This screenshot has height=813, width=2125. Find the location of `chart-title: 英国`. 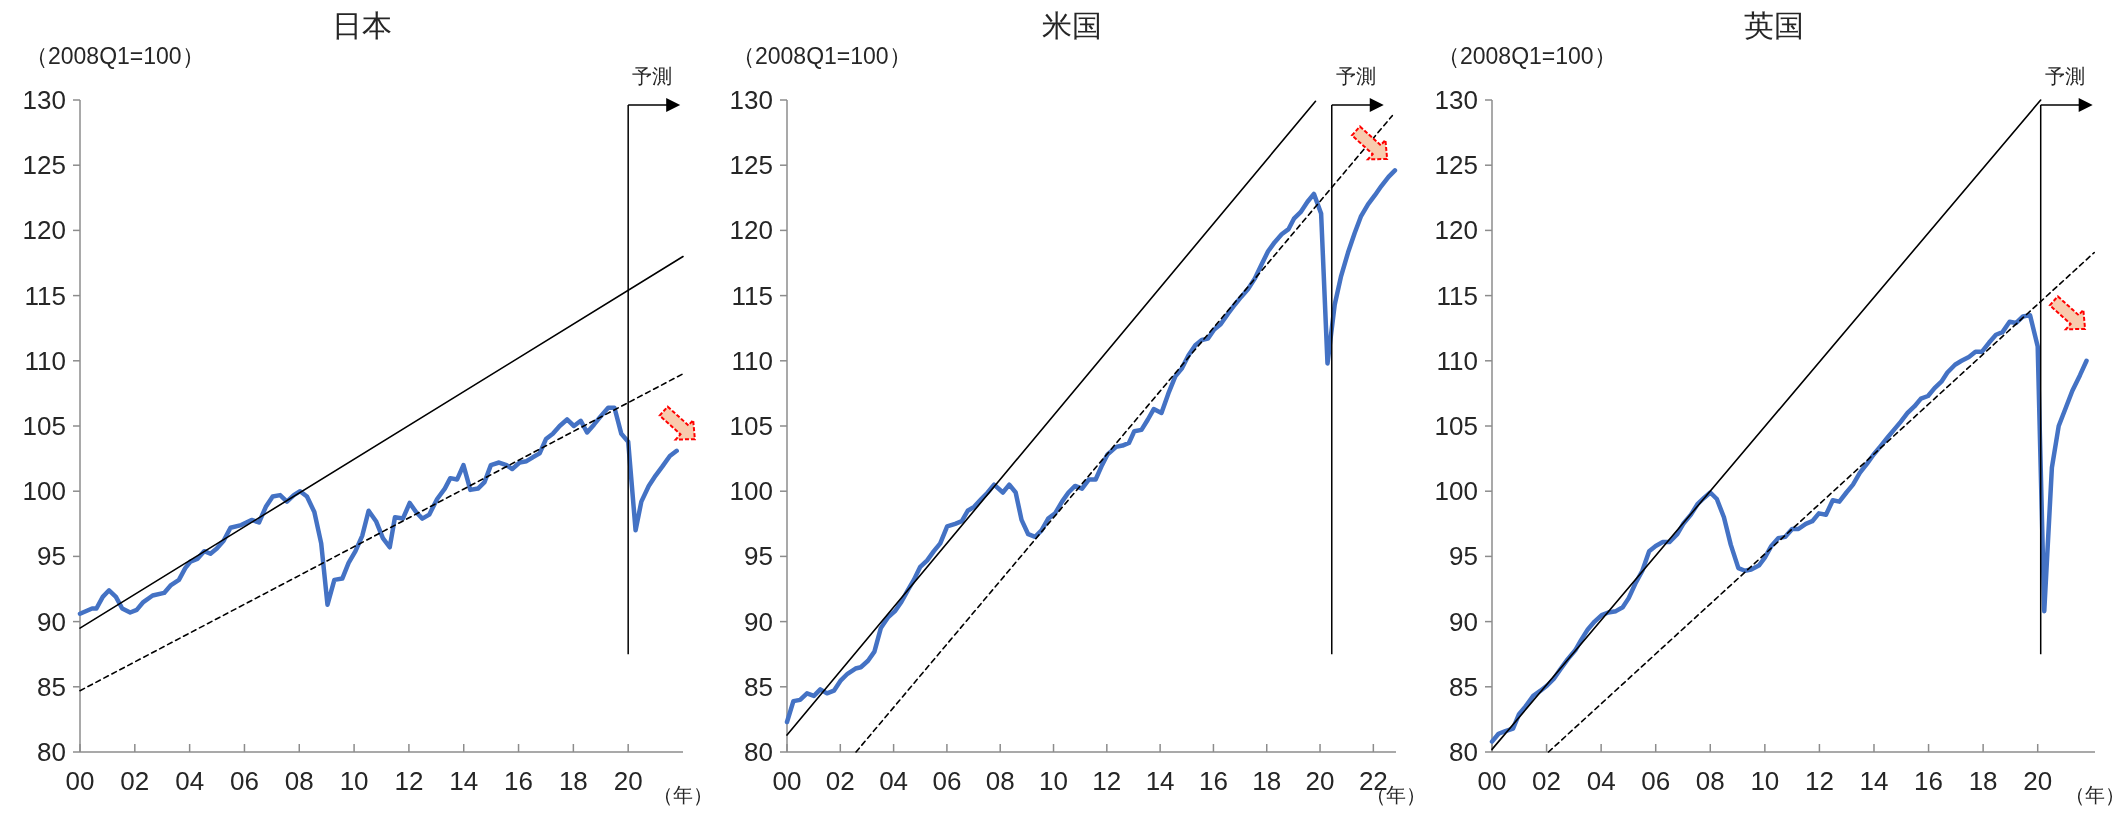

chart-title: 英国 is located at coordinates (1773, 25).